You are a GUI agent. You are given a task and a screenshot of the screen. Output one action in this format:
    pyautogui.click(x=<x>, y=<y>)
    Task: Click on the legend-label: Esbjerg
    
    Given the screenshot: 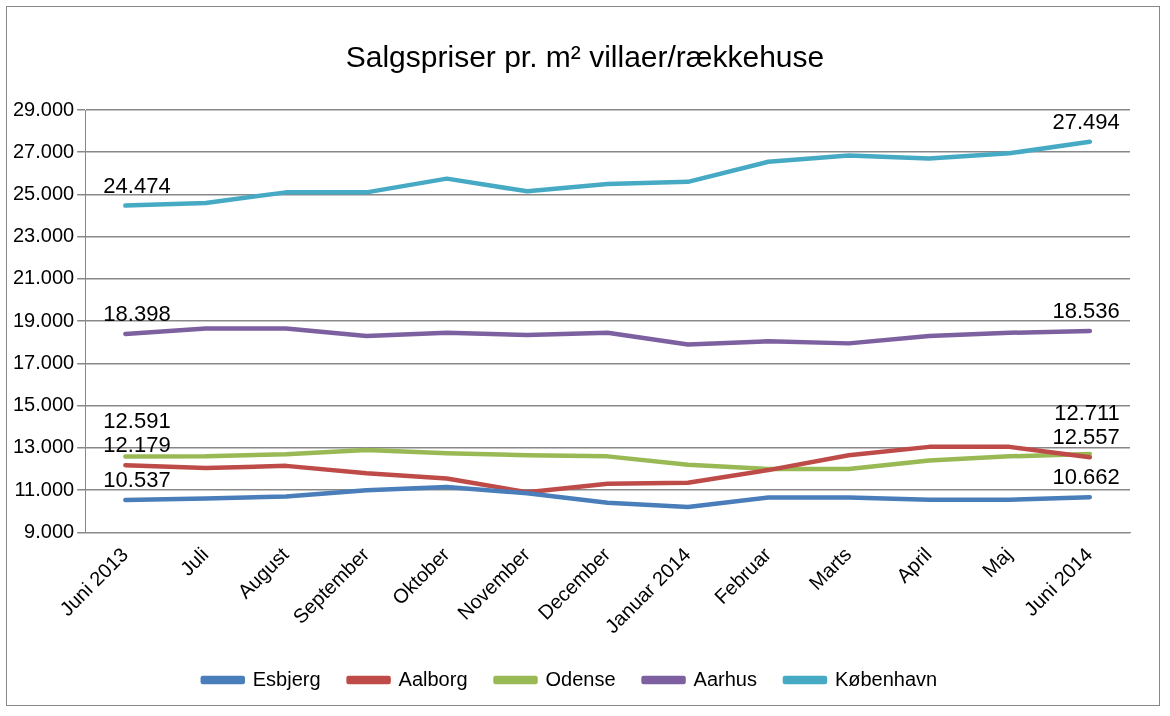 What is the action you would take?
    pyautogui.click(x=286, y=678)
    